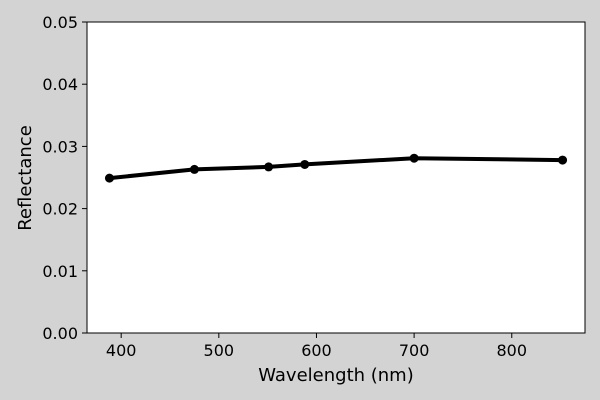 Image resolution: width=600 pixels, height=400 pixels. I want to click on x-axis-label: Wavelength (nm), so click(336, 375).